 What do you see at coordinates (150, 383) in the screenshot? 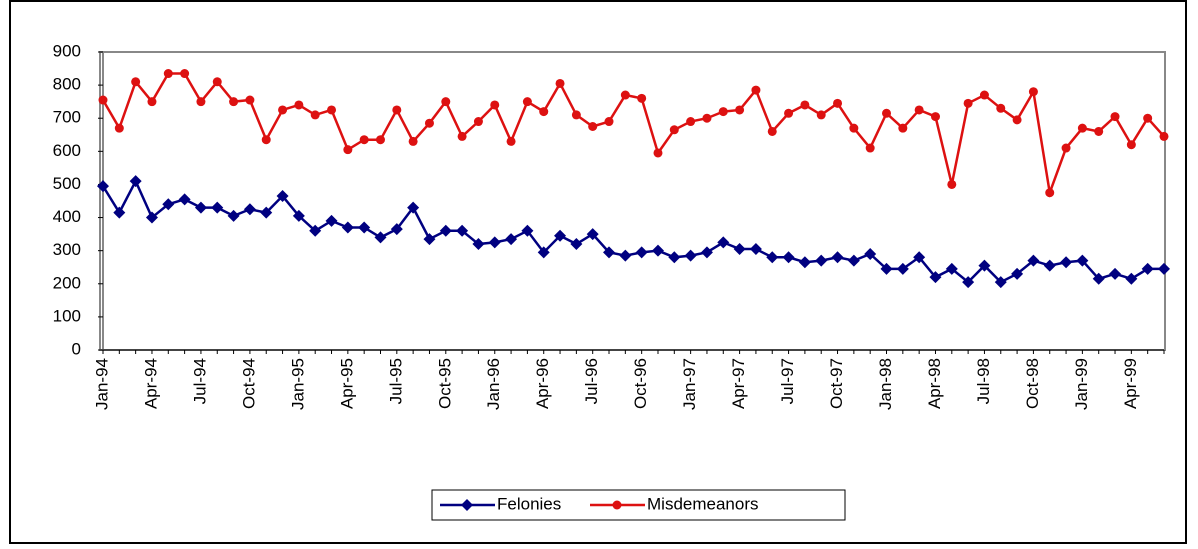
I see `x-tick-label: Apr-94` at bounding box center [150, 383].